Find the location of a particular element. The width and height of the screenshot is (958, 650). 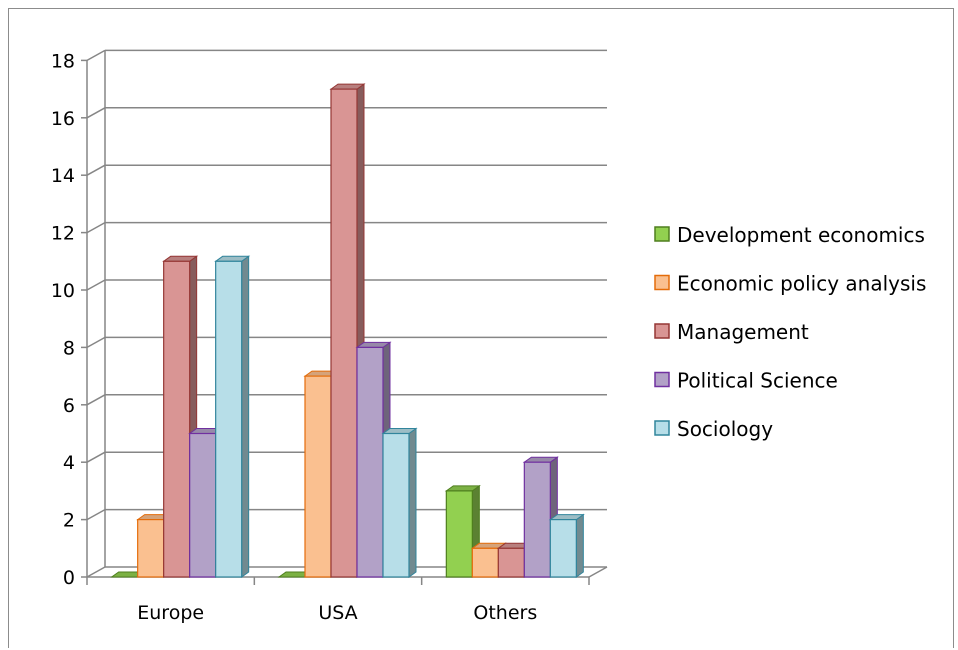

legend-item: Sociology is located at coordinates (713, 429).